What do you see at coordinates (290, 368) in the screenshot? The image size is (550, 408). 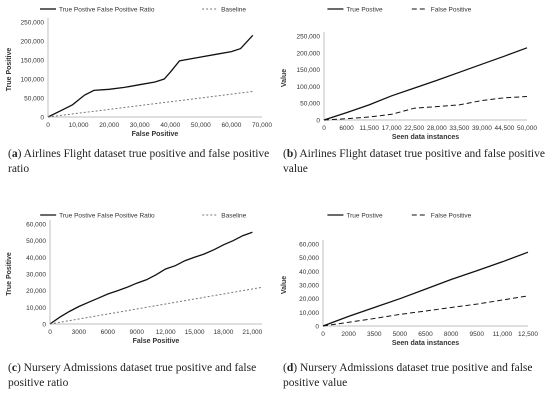 I see `caption-d-label: d` at bounding box center [290, 368].